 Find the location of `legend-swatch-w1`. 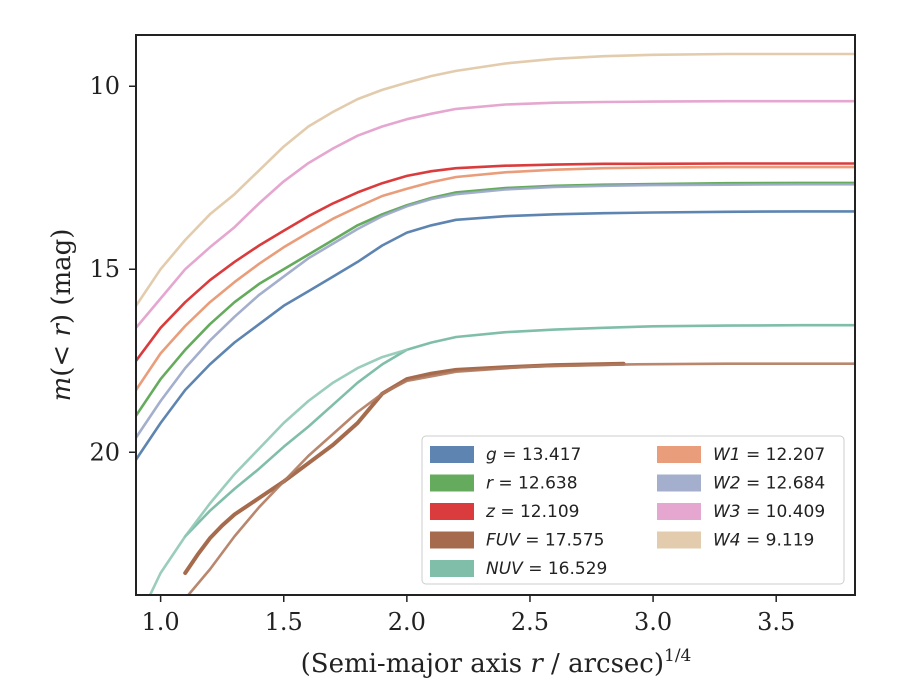

legend-swatch-w1 is located at coordinates (679, 454).